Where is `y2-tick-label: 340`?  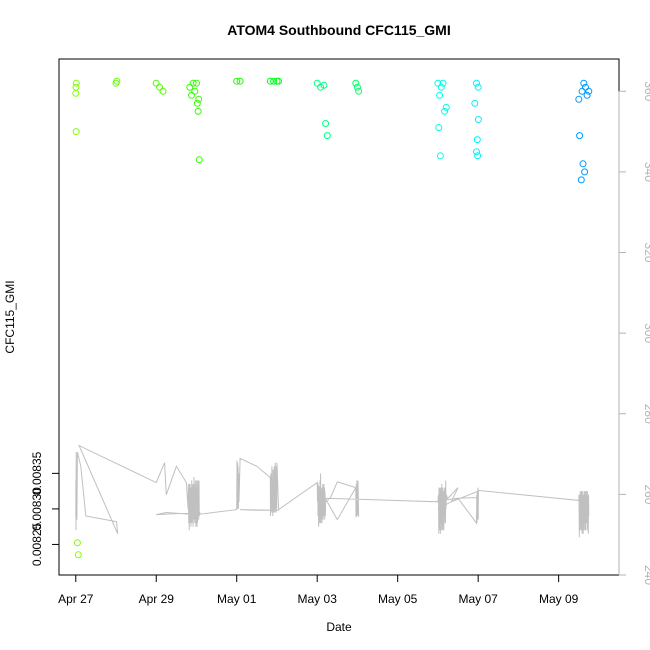 y2-tick-label: 340 is located at coordinates (646, 172).